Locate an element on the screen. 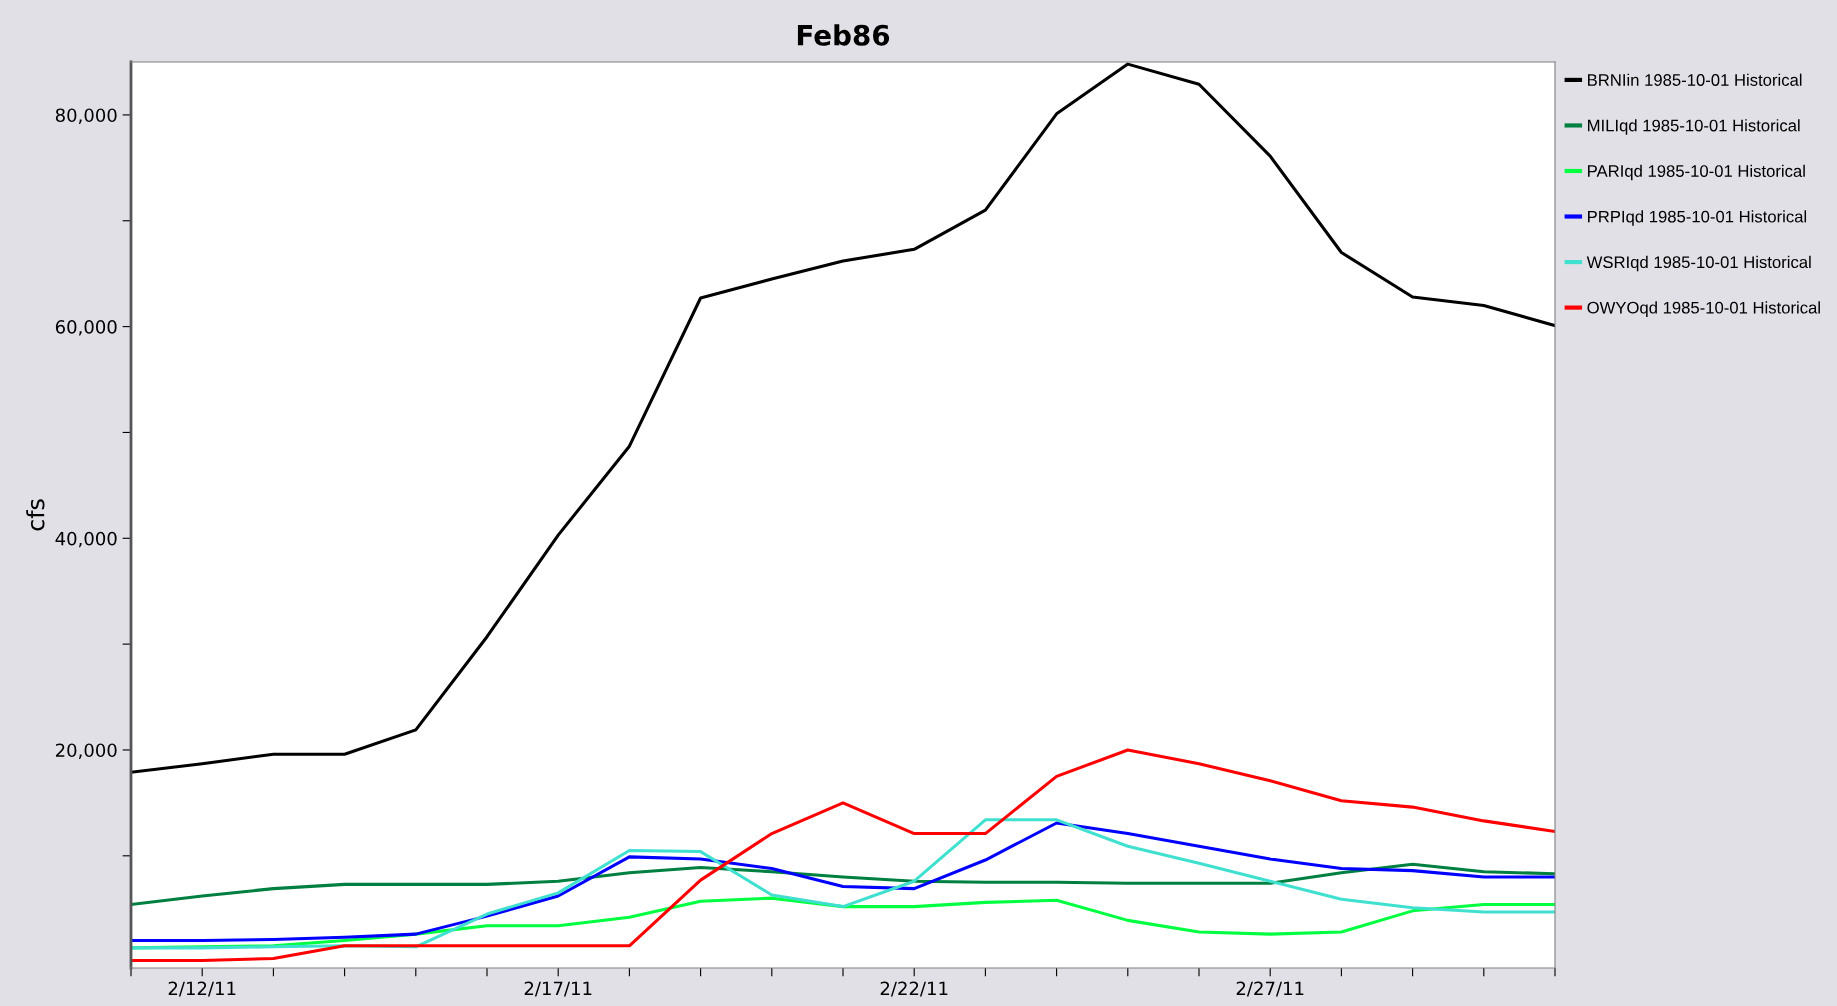 The height and width of the screenshot is (1006, 1837). y-tick-label: 60,000 is located at coordinates (86, 328).